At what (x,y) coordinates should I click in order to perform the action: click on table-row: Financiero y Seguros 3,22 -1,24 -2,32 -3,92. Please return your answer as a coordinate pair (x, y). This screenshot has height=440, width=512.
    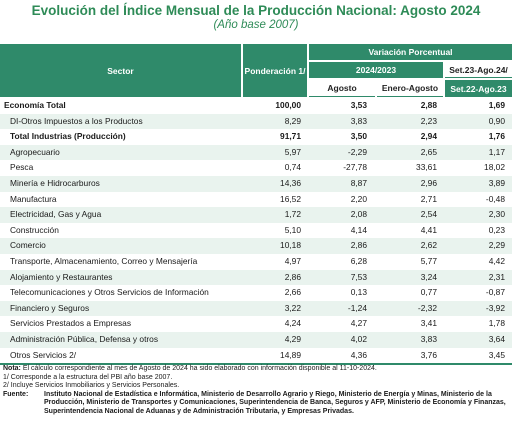
    Looking at the image, I should click on (256, 308).